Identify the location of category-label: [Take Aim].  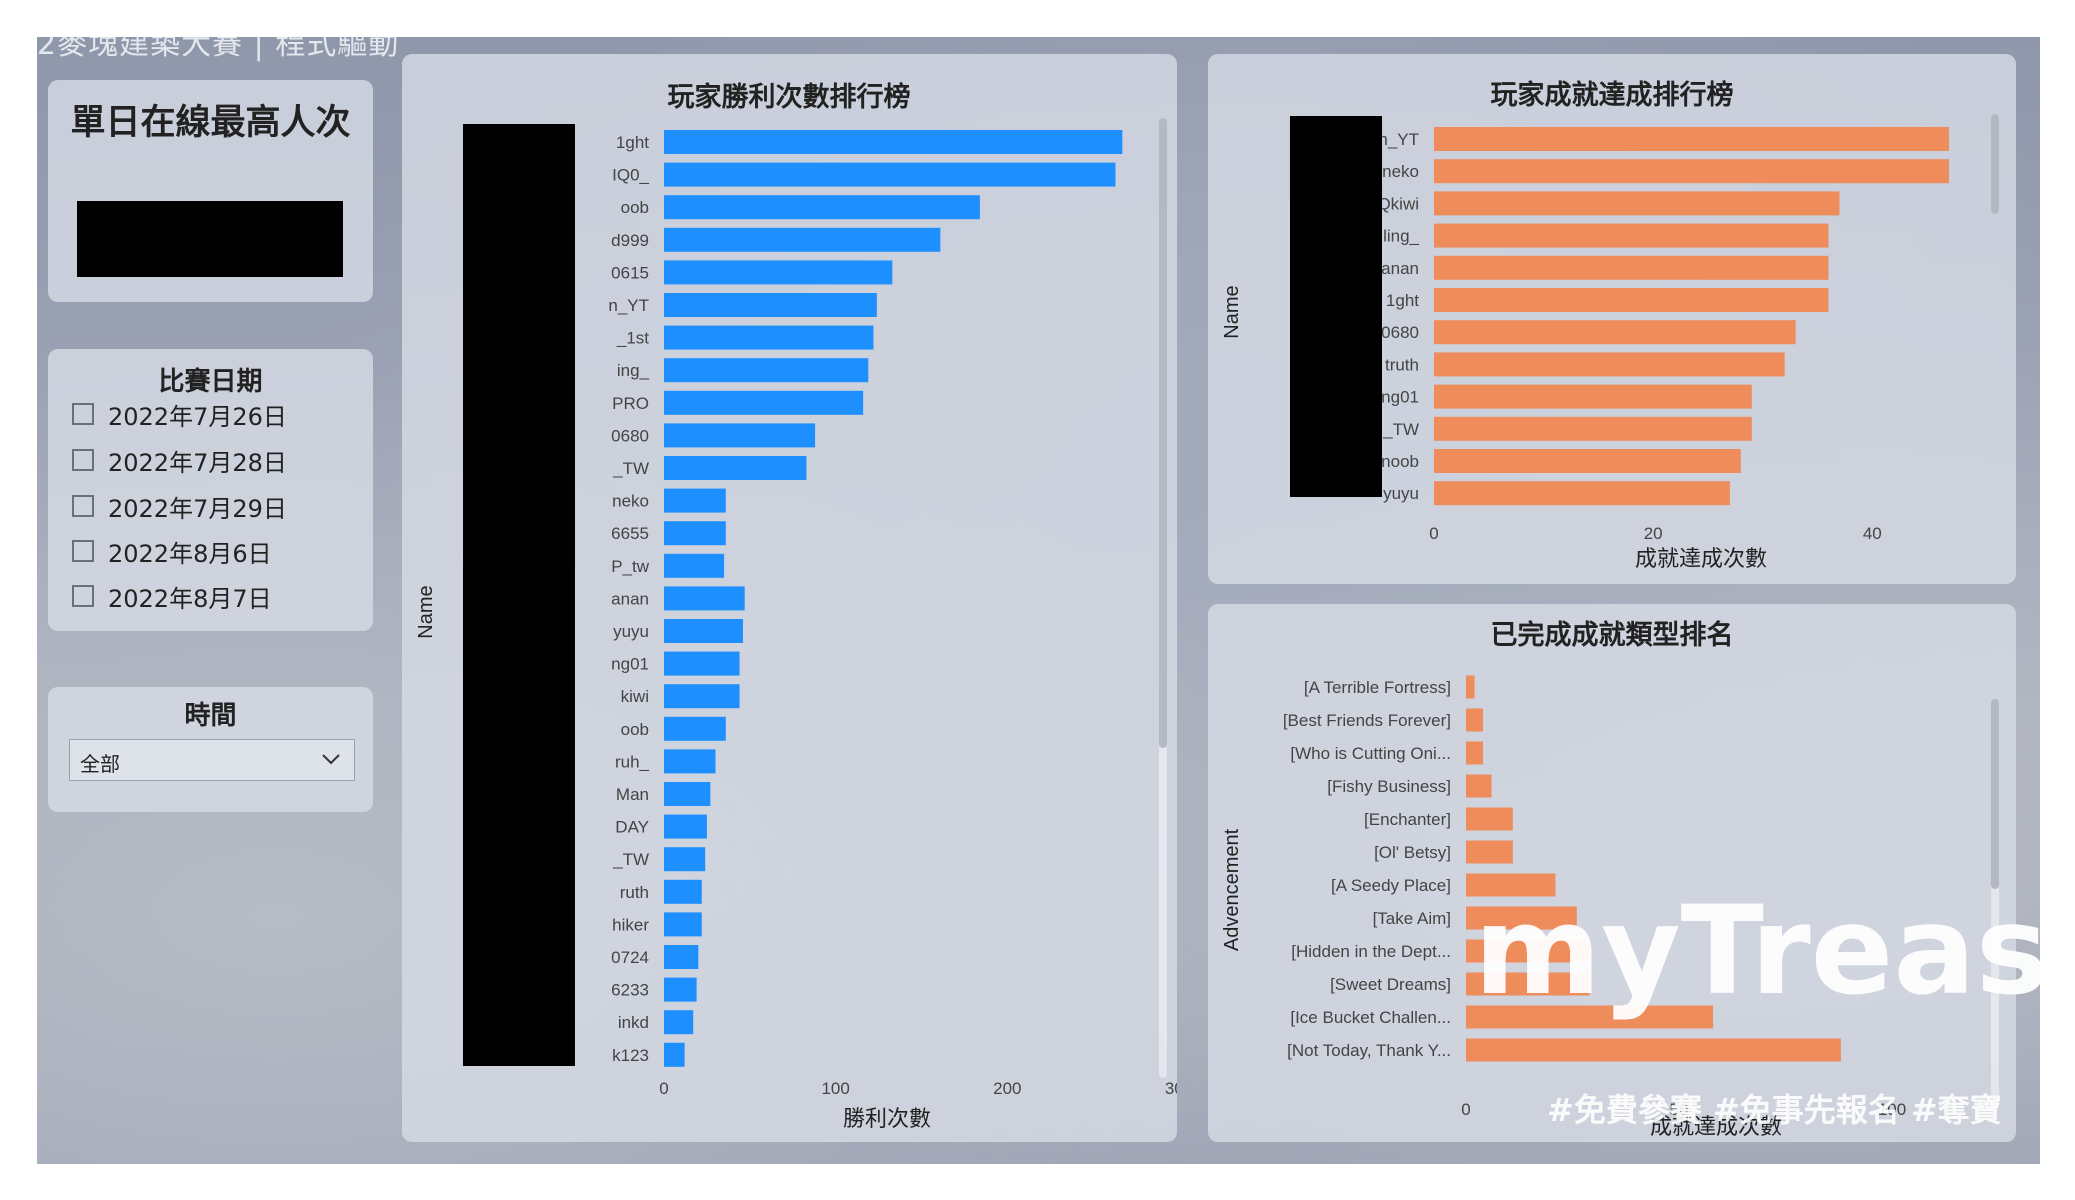
(1412, 918).